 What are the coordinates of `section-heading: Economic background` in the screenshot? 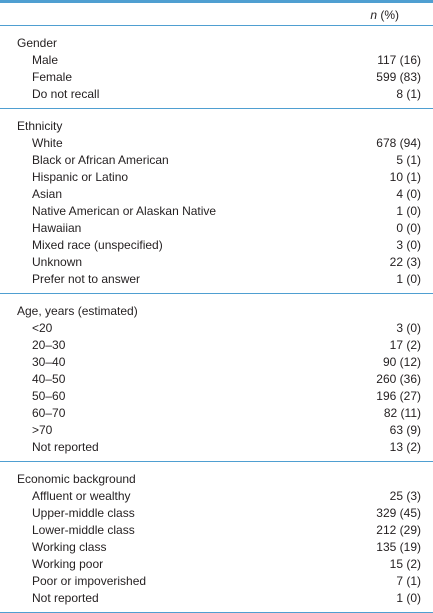 It's located at (216, 479).